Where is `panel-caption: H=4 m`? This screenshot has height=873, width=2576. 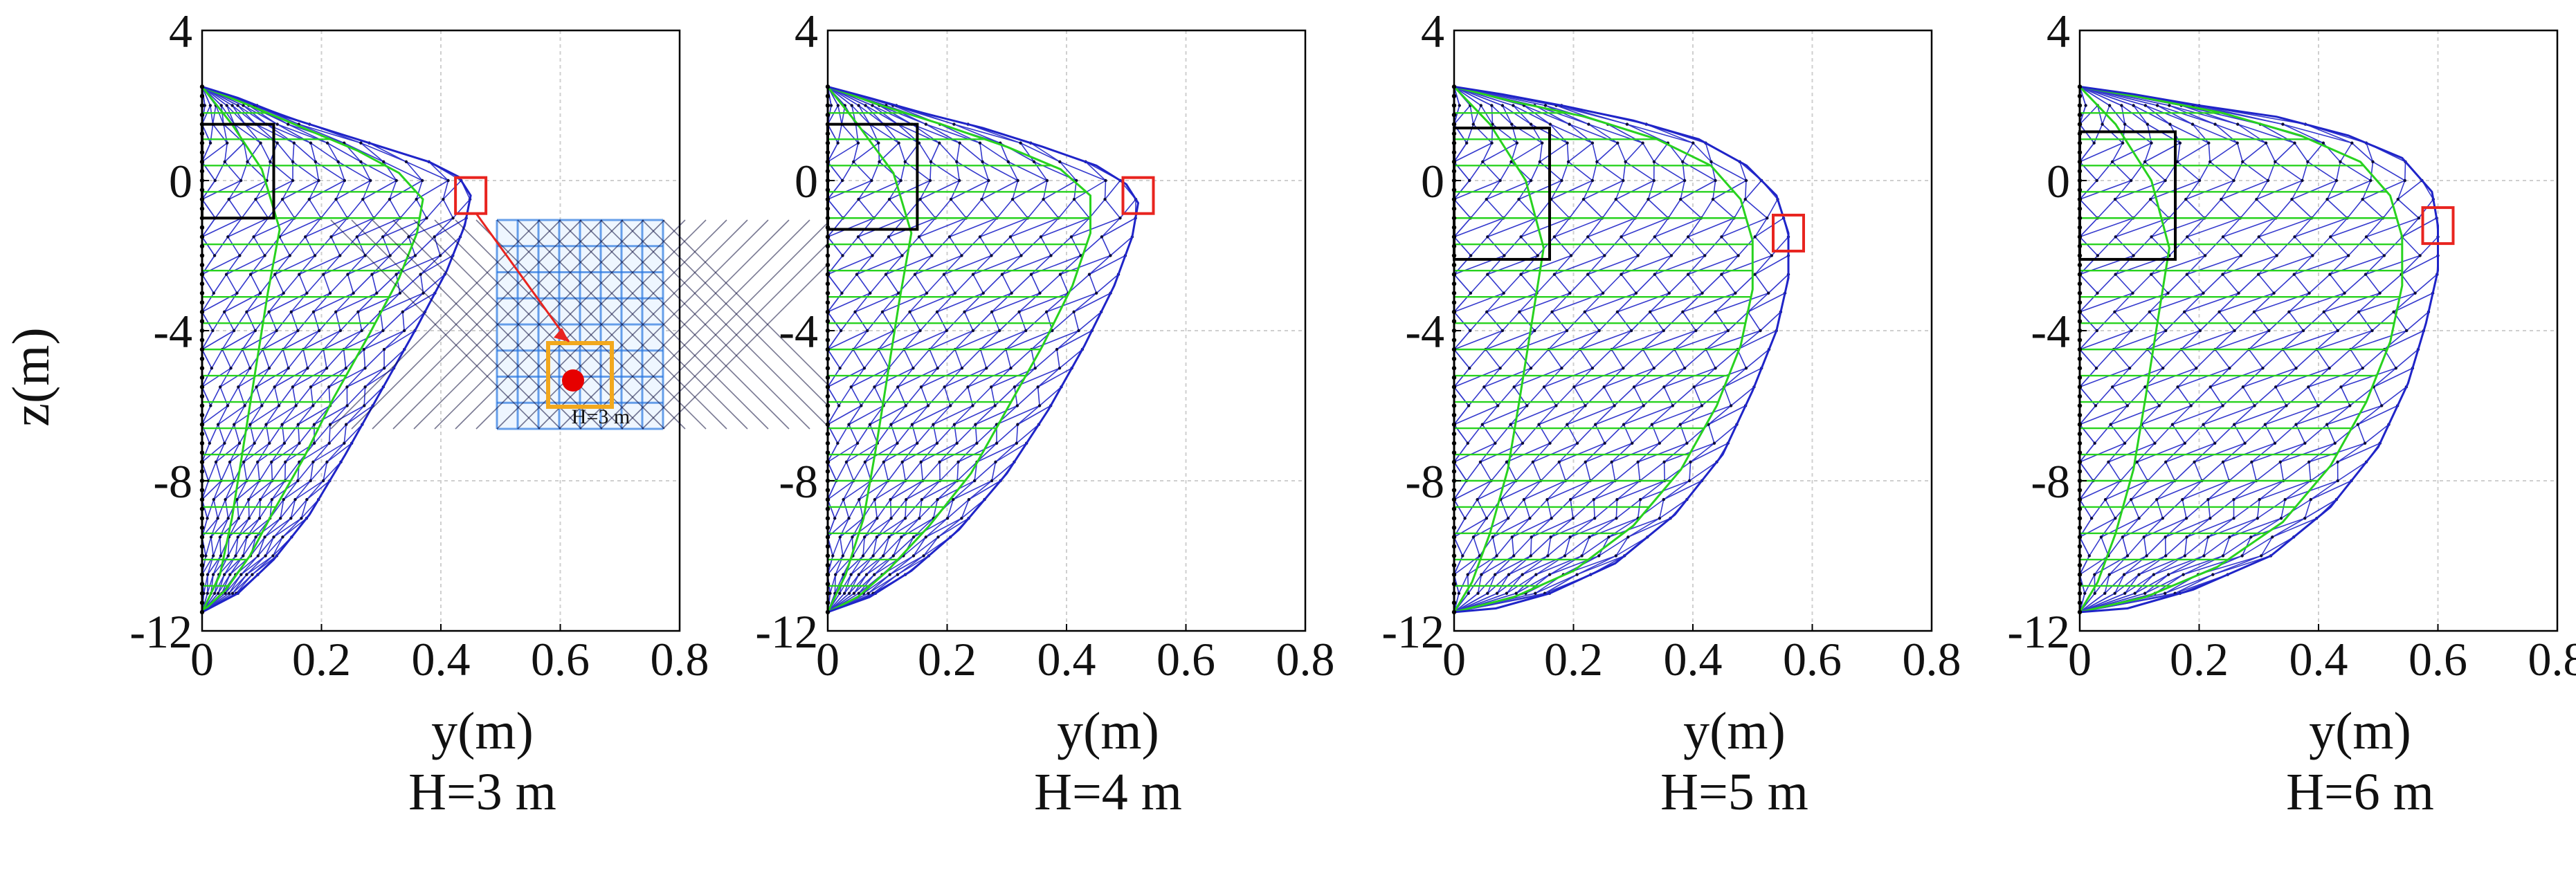
panel-caption: H=4 m is located at coordinates (1108, 792).